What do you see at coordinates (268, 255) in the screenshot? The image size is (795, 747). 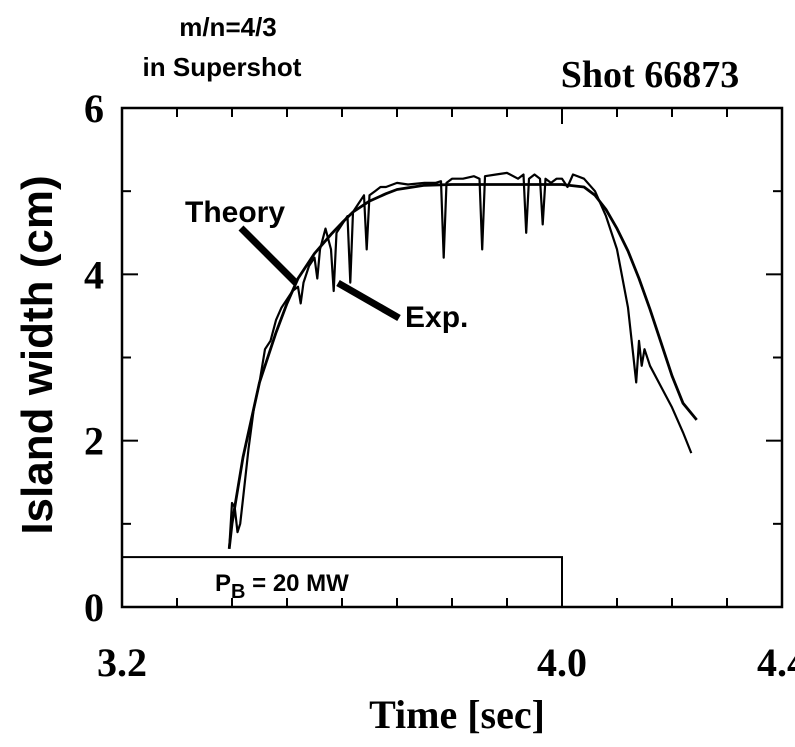 I see `theory-leader-line` at bounding box center [268, 255].